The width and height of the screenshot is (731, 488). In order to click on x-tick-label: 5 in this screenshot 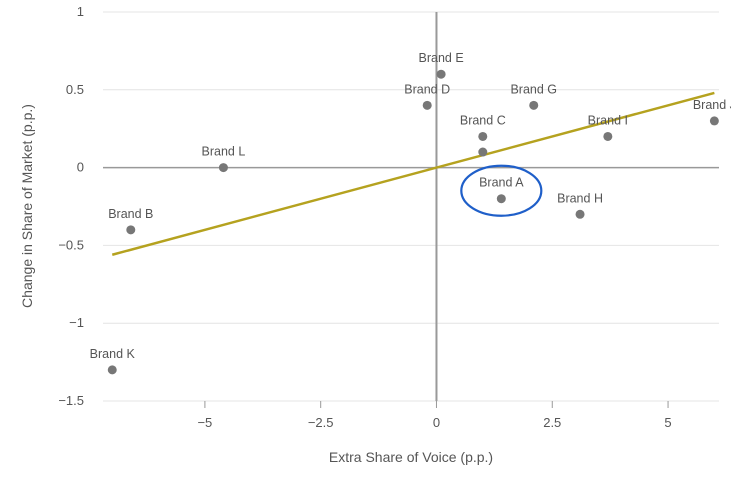, I will do `click(667, 422)`.